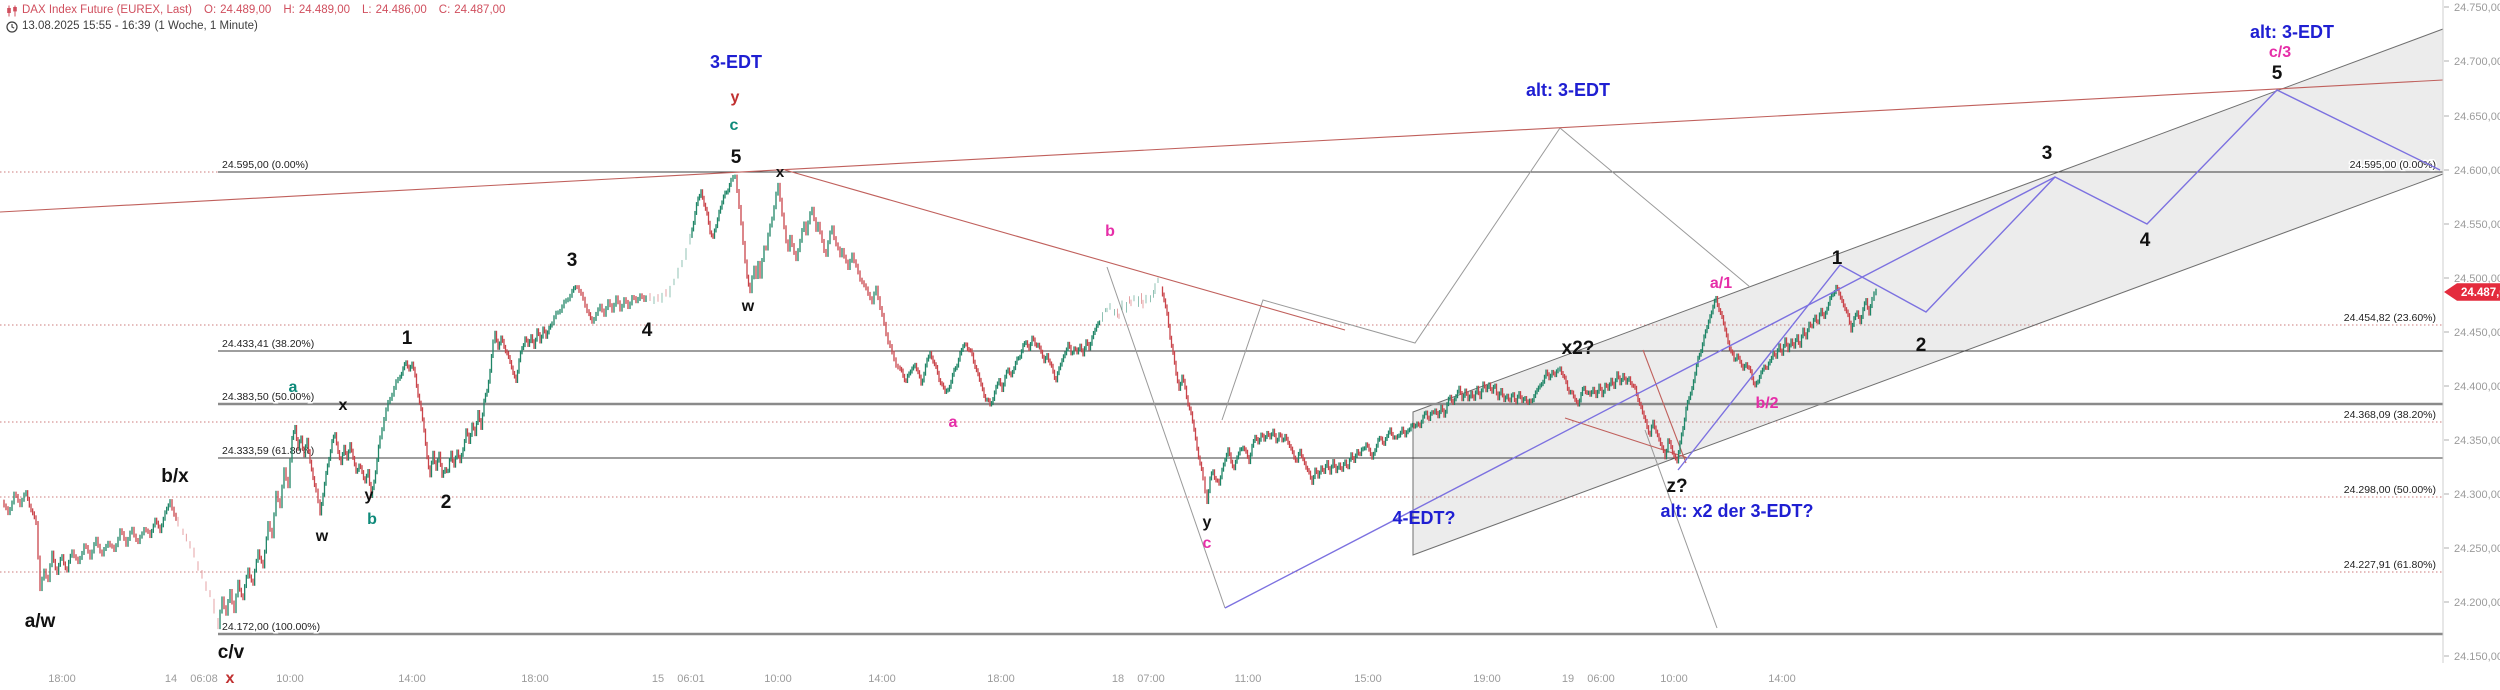 This screenshot has height=690, width=2500. Describe the element at coordinates (736, 62) in the screenshot. I see `wave-label: 3-EDT` at that location.